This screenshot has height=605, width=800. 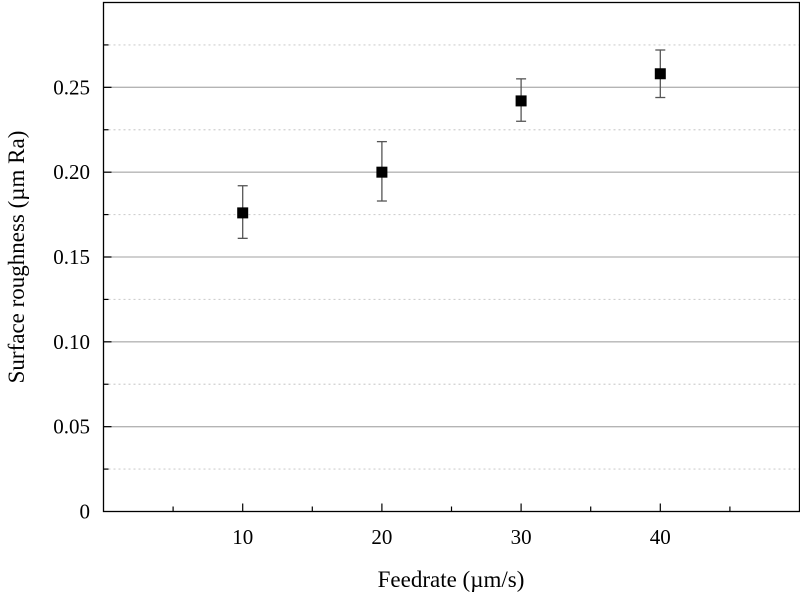 I want to click on x-tick-label: 10, so click(x=242, y=537).